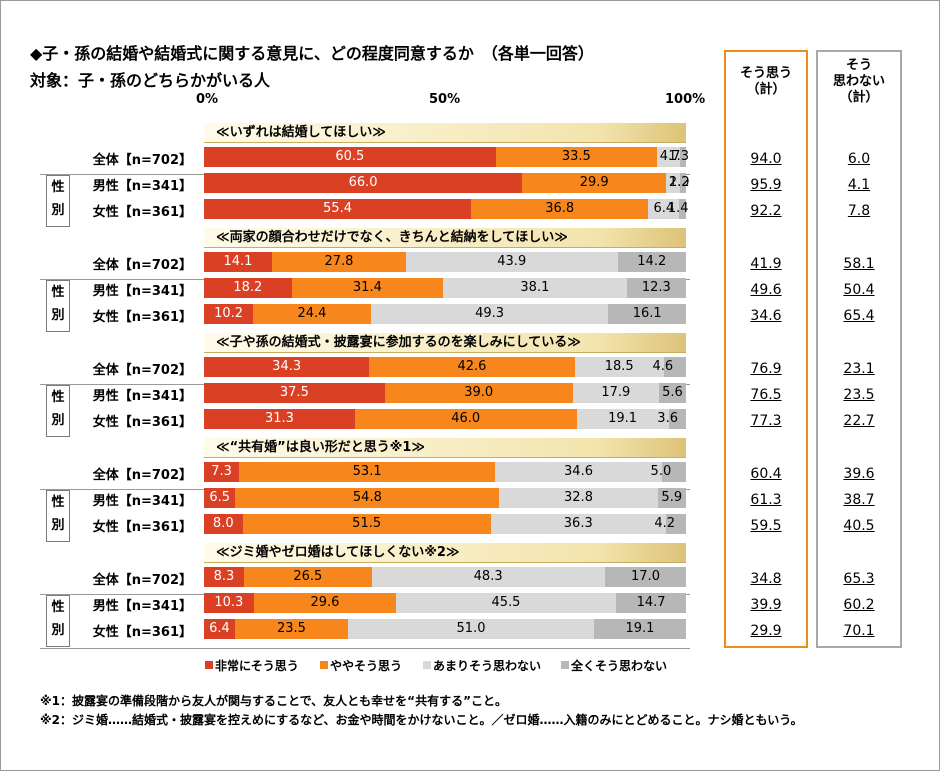  What do you see at coordinates (445, 133) in the screenshot?
I see `section-title: ≪いずれは結婚してほしい≫` at bounding box center [445, 133].